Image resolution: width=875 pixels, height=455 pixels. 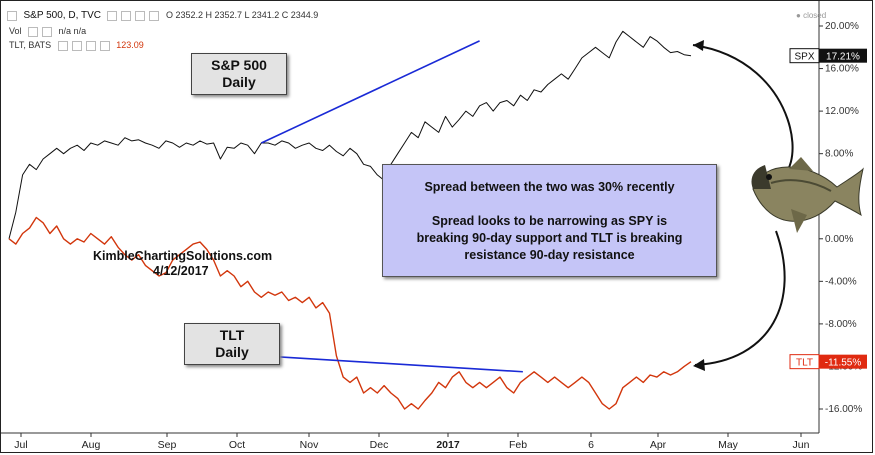 I want to click on sp500-box-title: S&P 500, so click(x=239, y=65).